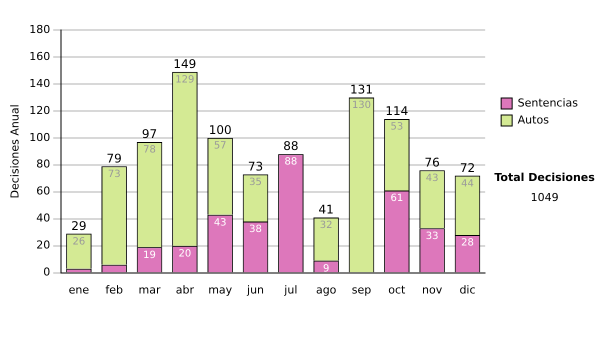 Image resolution: width=600 pixels, height=340 pixels. What do you see at coordinates (397, 127) in the screenshot?
I see `data-label: 53` at bounding box center [397, 127].